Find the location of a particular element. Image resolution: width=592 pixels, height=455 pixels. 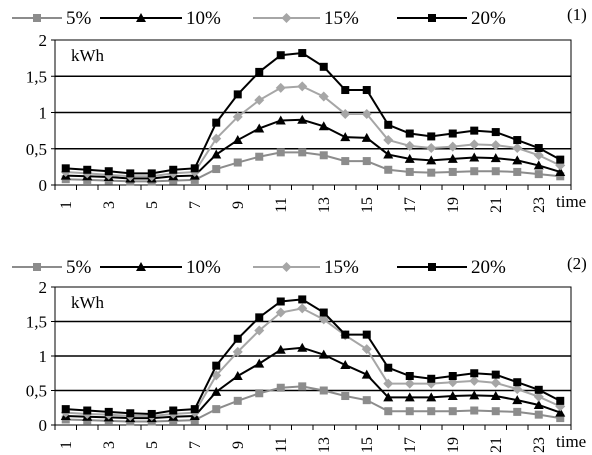

x-tick-label: 23 is located at coordinates (539, 445).